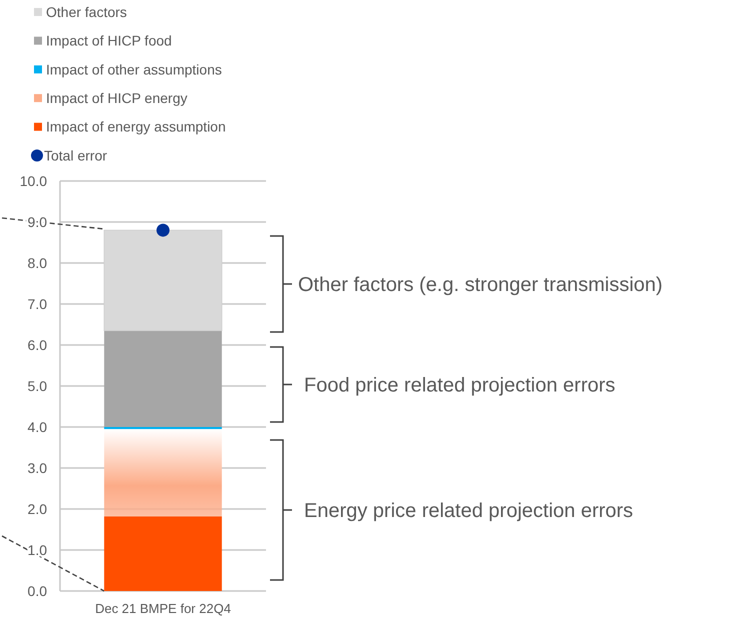 The width and height of the screenshot is (747, 619). What do you see at coordinates (38, 468) in the screenshot?
I see `y-tick-label: 3.0` at bounding box center [38, 468].